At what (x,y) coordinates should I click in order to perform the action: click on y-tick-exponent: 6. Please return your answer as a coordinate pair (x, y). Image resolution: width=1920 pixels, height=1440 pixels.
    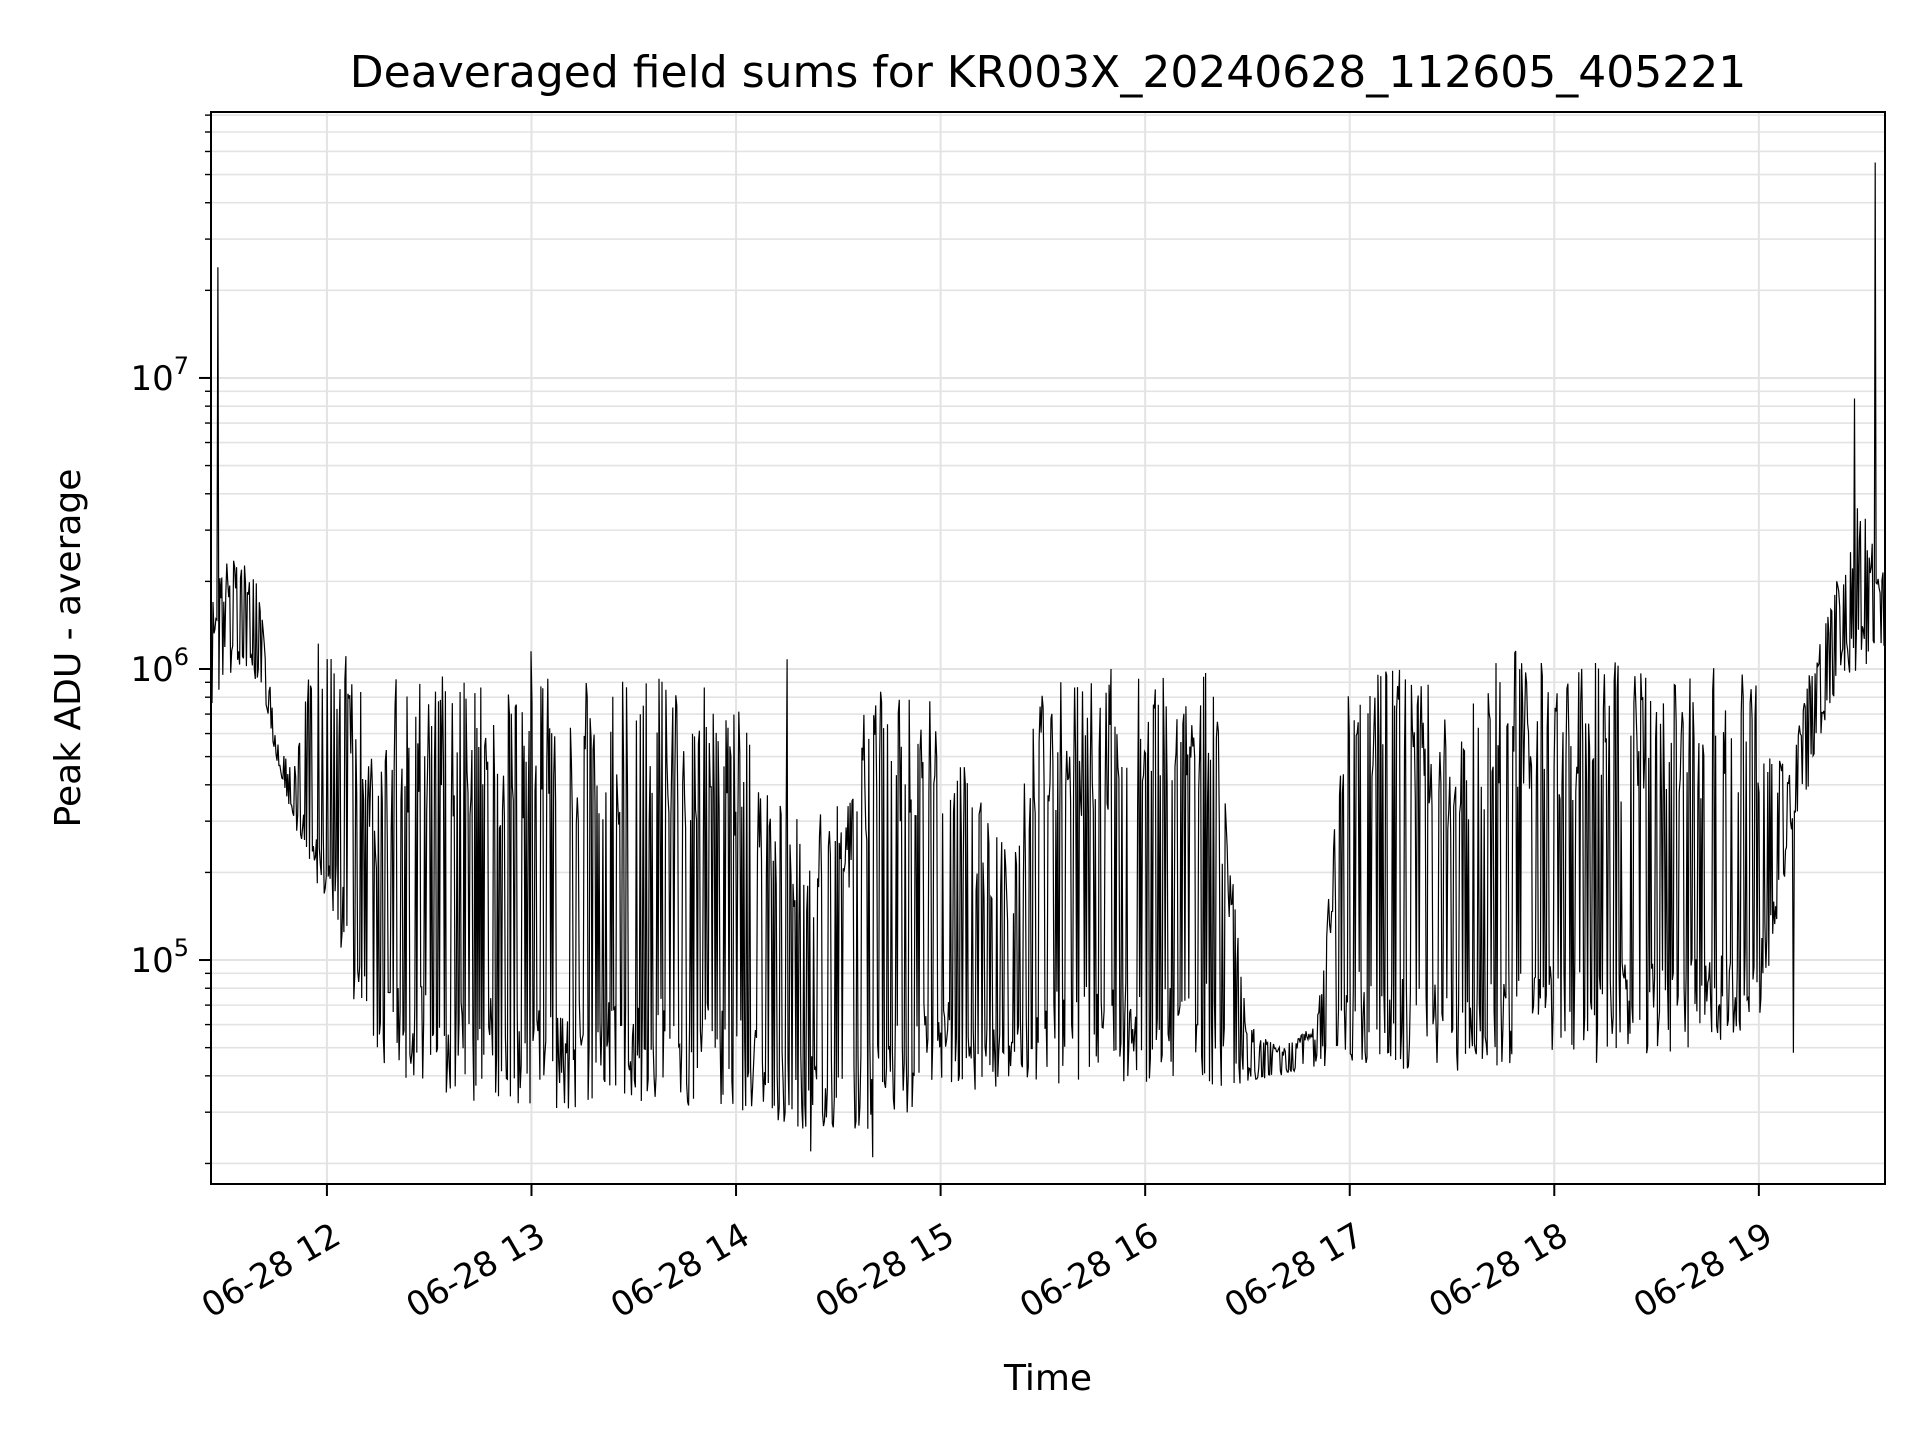
    Looking at the image, I should click on (181, 657).